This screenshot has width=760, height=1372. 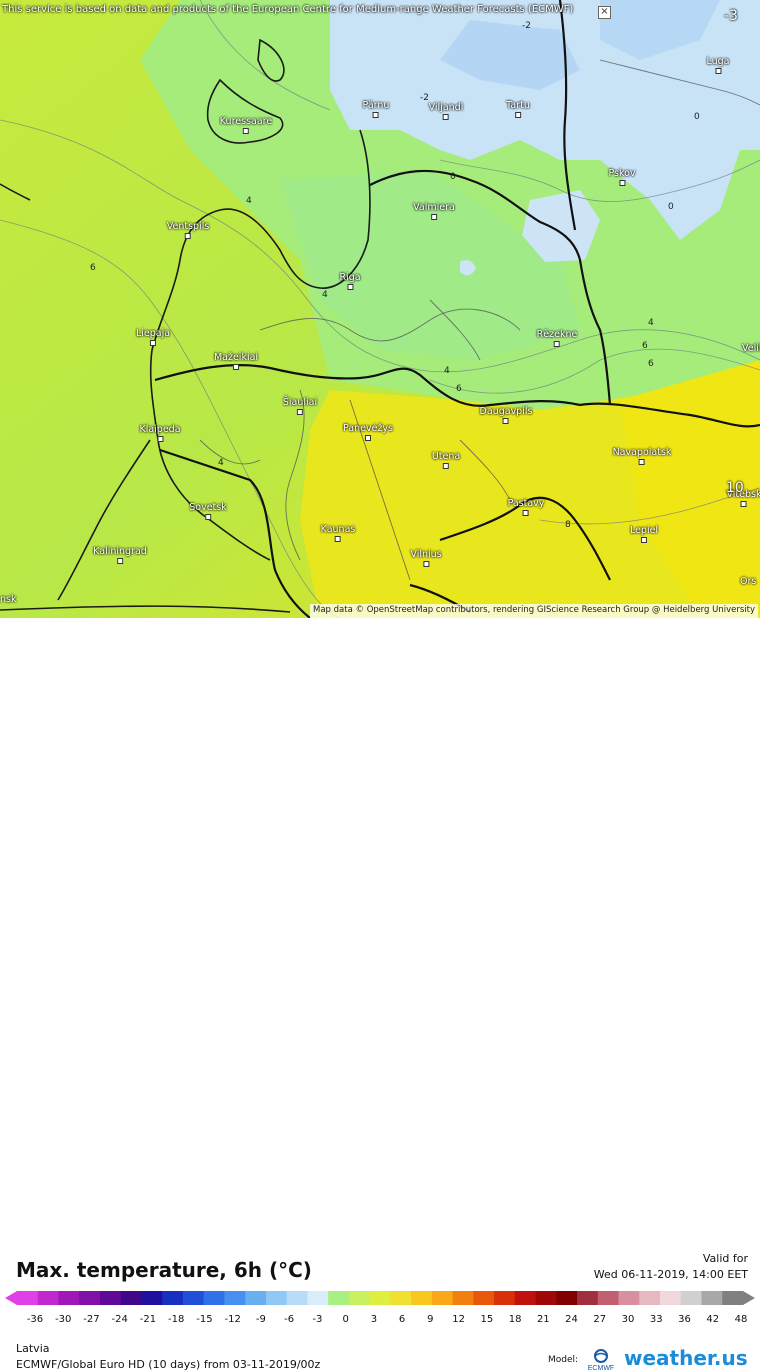 I want to click on city-name: Viljandi, so click(x=446, y=107).